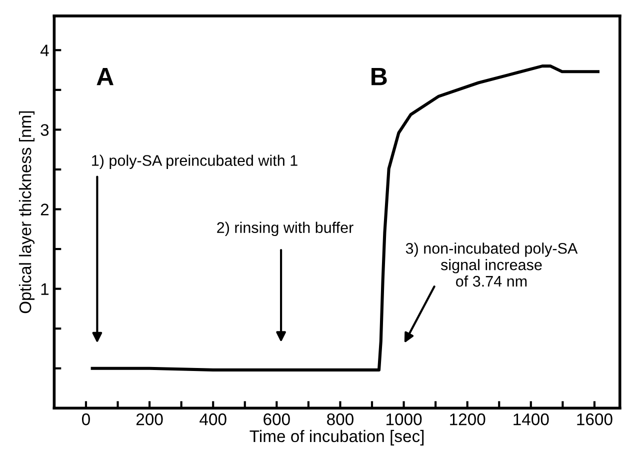 This screenshot has height=455, width=623. I want to click on y-tick-label: 2, so click(44, 210).